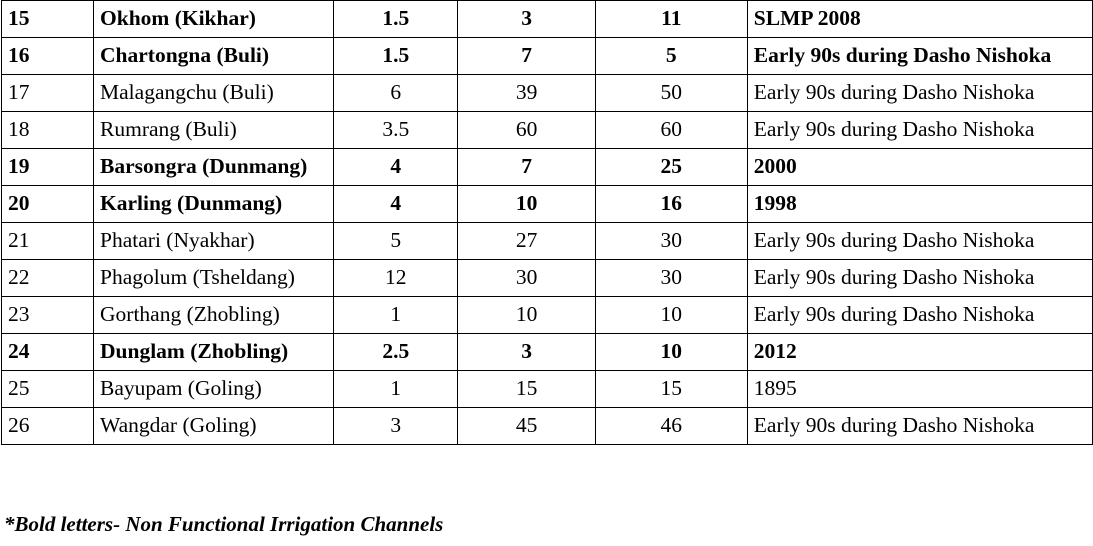 The width and height of the screenshot is (1093, 546). I want to click on channel-name-cell: Bayupam (Goling), so click(214, 389).